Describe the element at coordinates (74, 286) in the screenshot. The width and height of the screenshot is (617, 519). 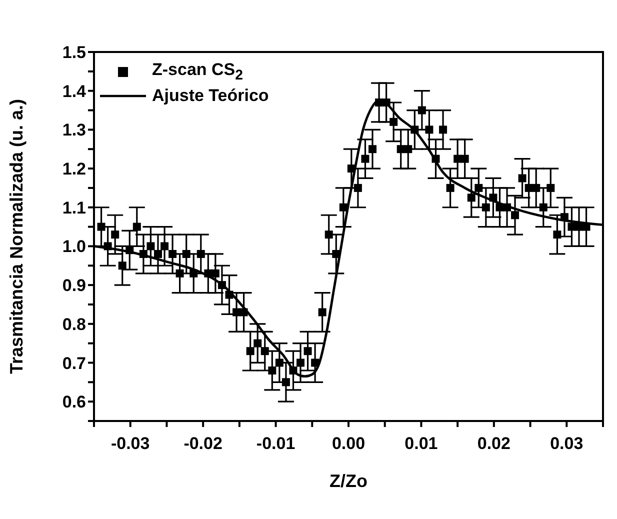
I see `y-tick-label: 0.9` at that location.